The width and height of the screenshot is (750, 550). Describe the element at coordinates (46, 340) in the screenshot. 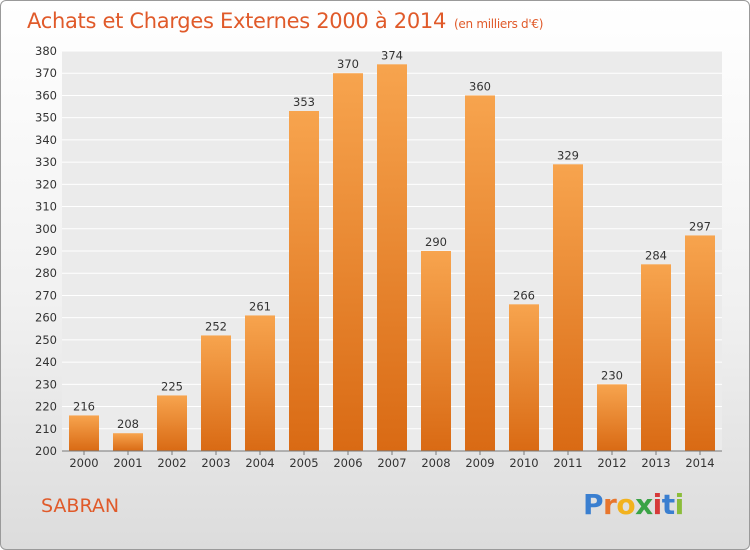

I see `y-tick-label: 250` at that location.